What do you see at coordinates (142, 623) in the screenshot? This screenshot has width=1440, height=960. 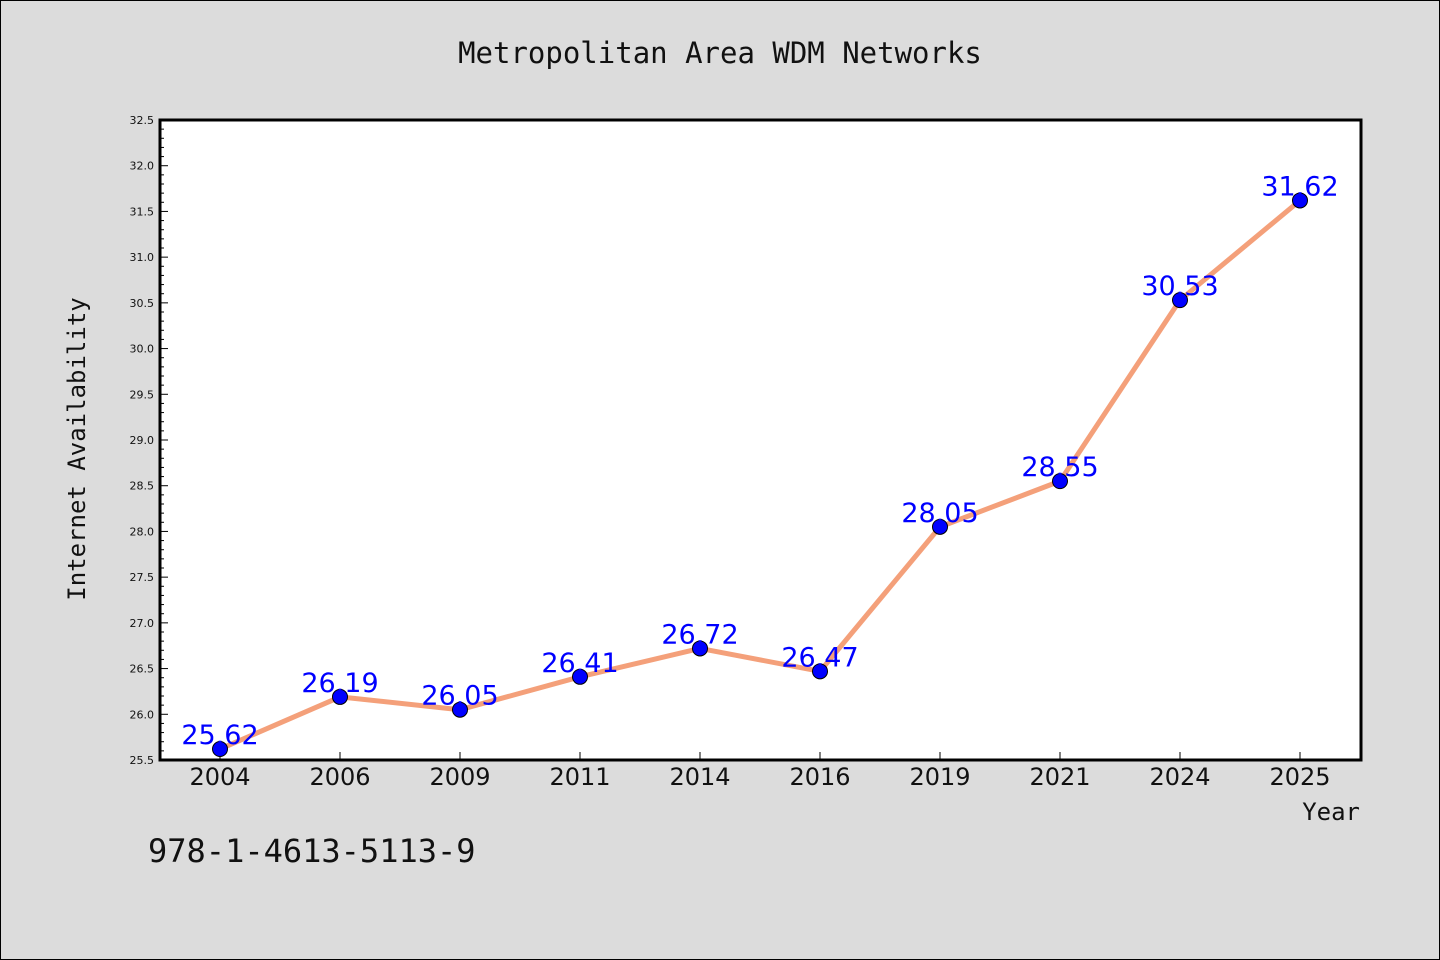 I see `y-tick-label: 27.0` at bounding box center [142, 623].